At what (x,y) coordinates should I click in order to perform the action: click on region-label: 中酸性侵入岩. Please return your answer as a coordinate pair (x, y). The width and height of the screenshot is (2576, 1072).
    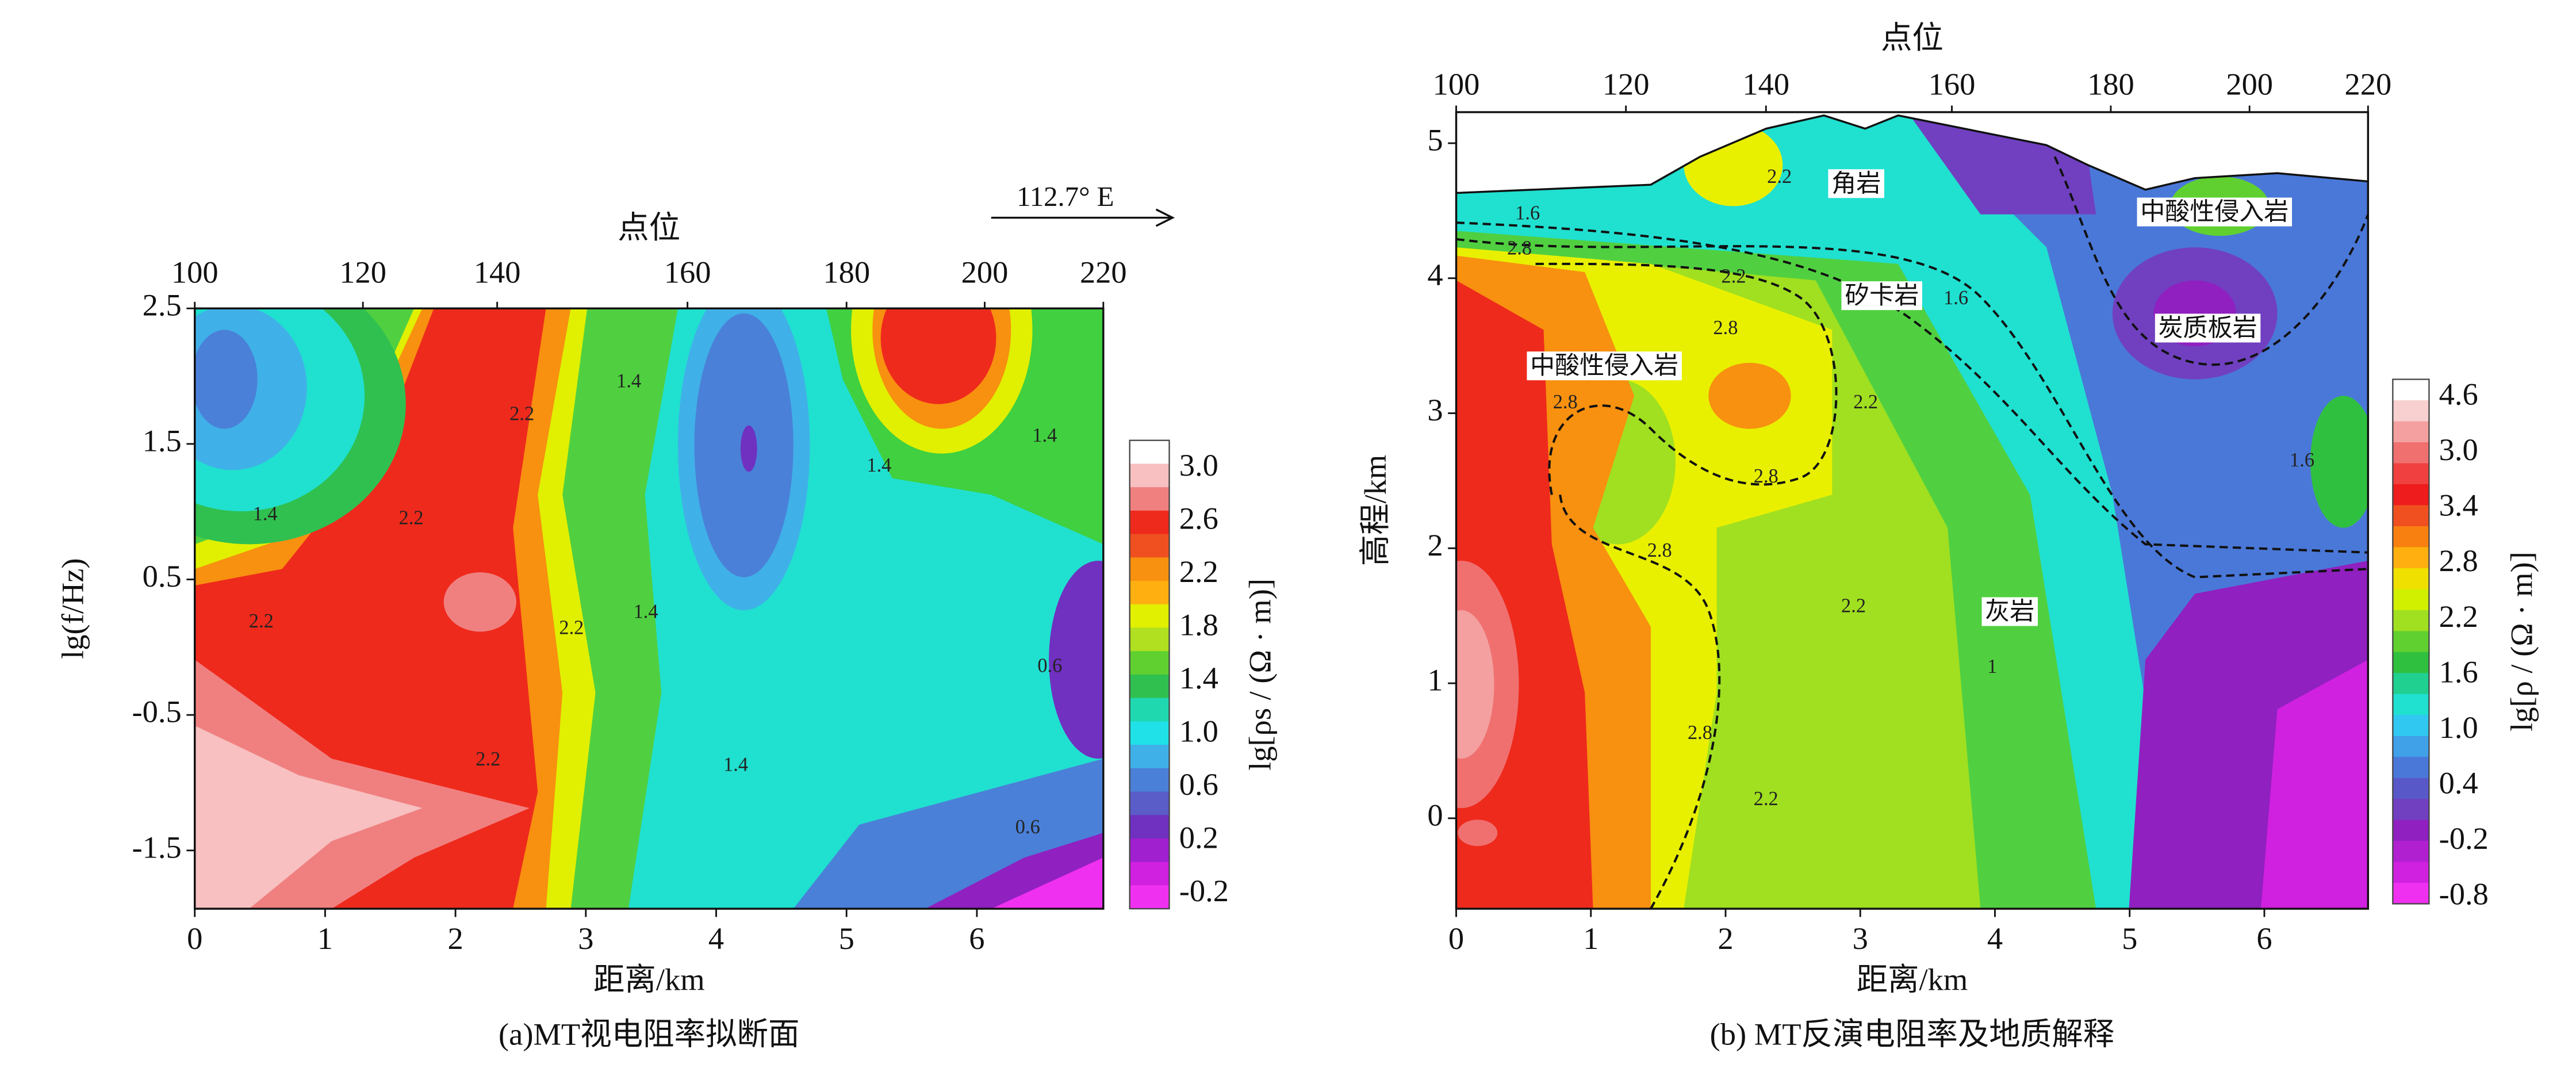
    Looking at the image, I should click on (2214, 212).